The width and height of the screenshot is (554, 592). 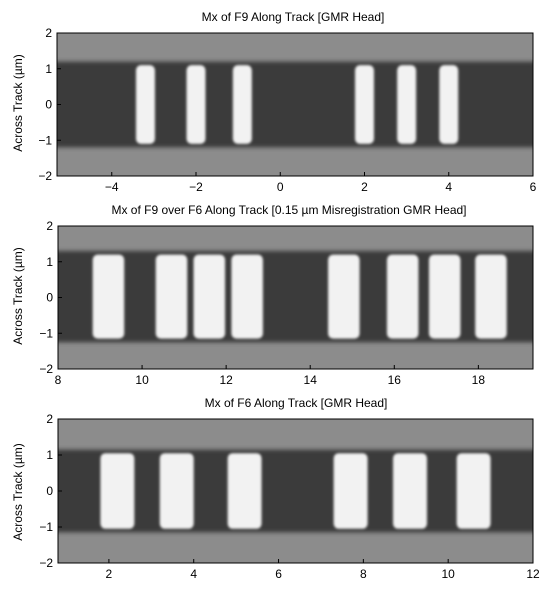 I want to click on track-band, so click(x=295, y=104).